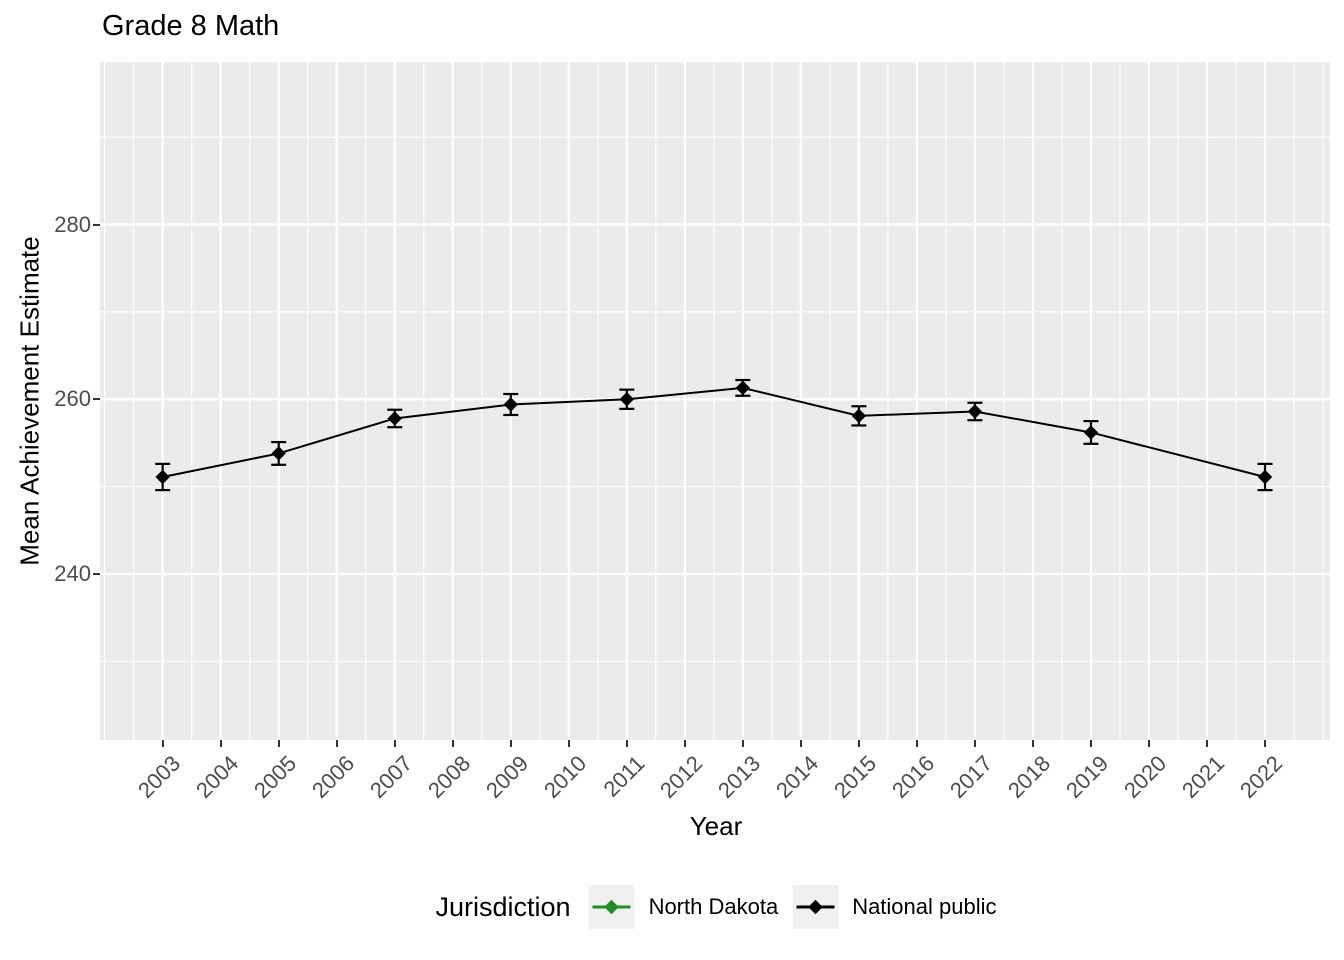  What do you see at coordinates (216, 776) in the screenshot?
I see `x-tick-label: 2004` at bounding box center [216, 776].